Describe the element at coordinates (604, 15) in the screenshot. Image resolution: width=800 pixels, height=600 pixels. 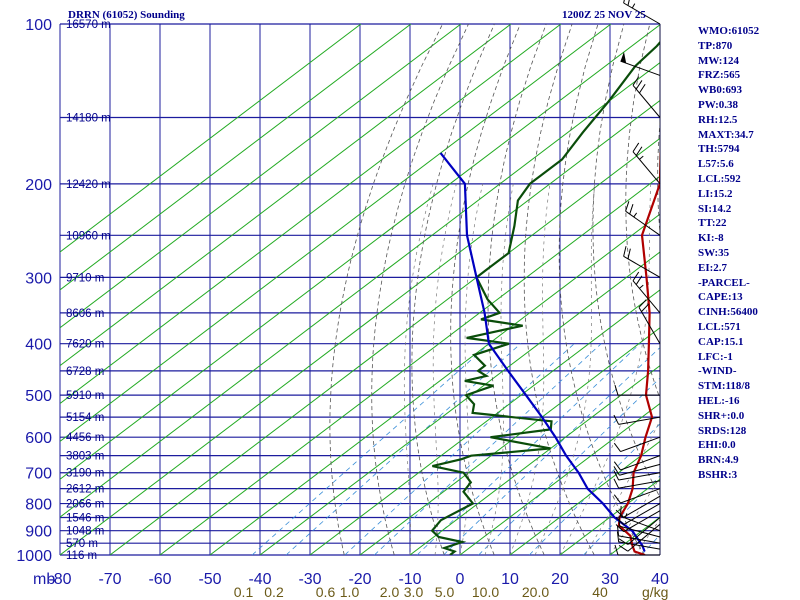
I see `sounding-time: 1200Z 25 NOV 25` at that location.